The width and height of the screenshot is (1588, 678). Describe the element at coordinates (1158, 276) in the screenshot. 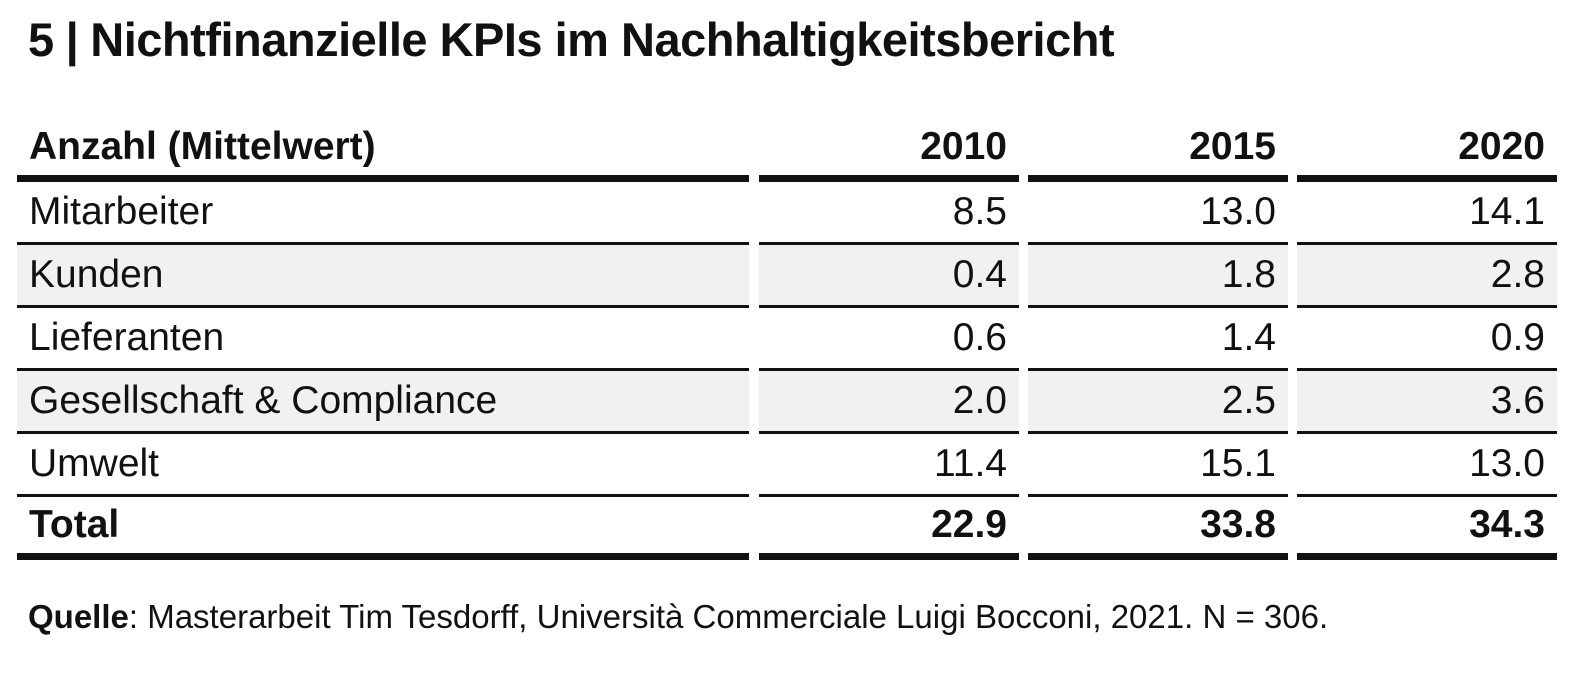

I see `table-cell: 1.8` at that location.